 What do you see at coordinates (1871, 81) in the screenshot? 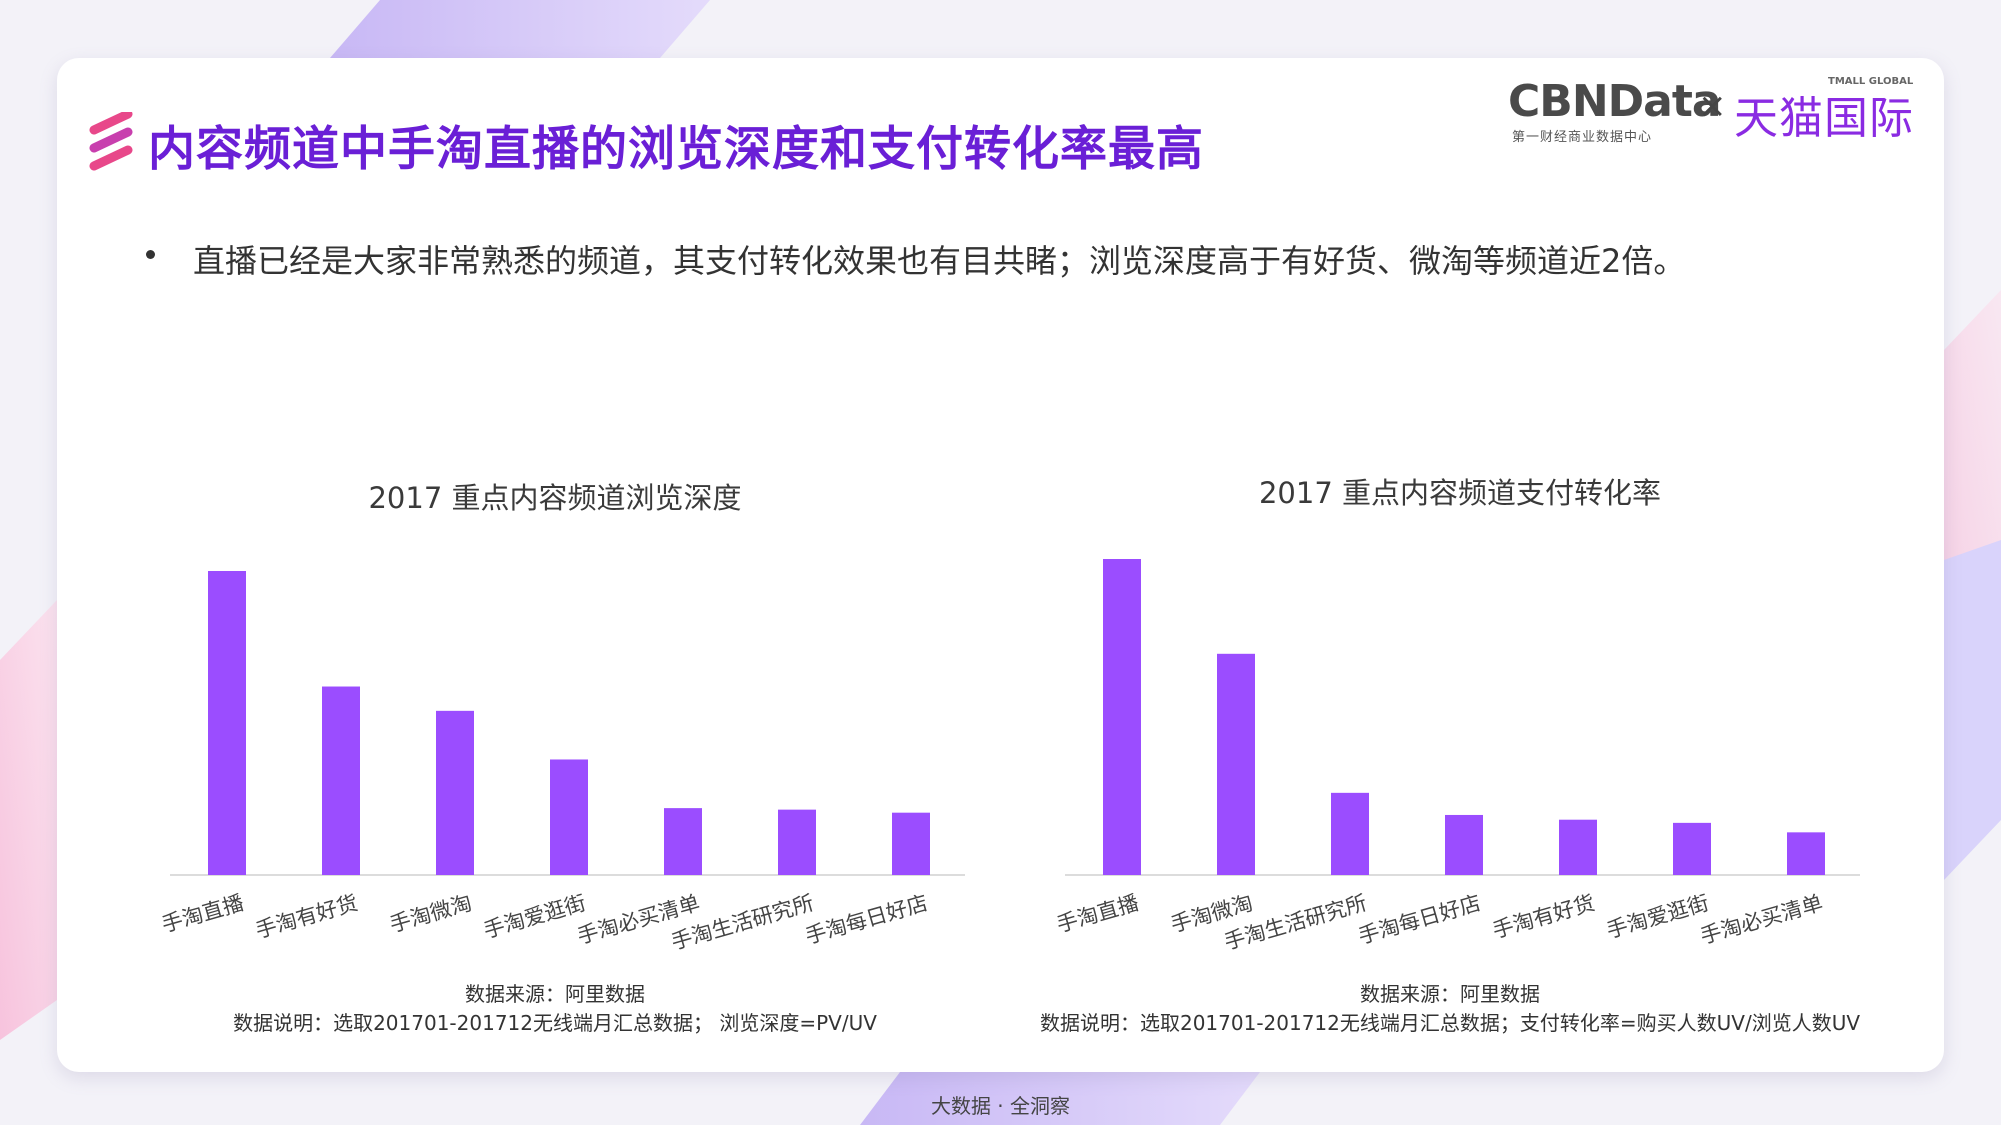
I see `tmall-global-logo-text: TMALL GLOBAL` at bounding box center [1871, 81].